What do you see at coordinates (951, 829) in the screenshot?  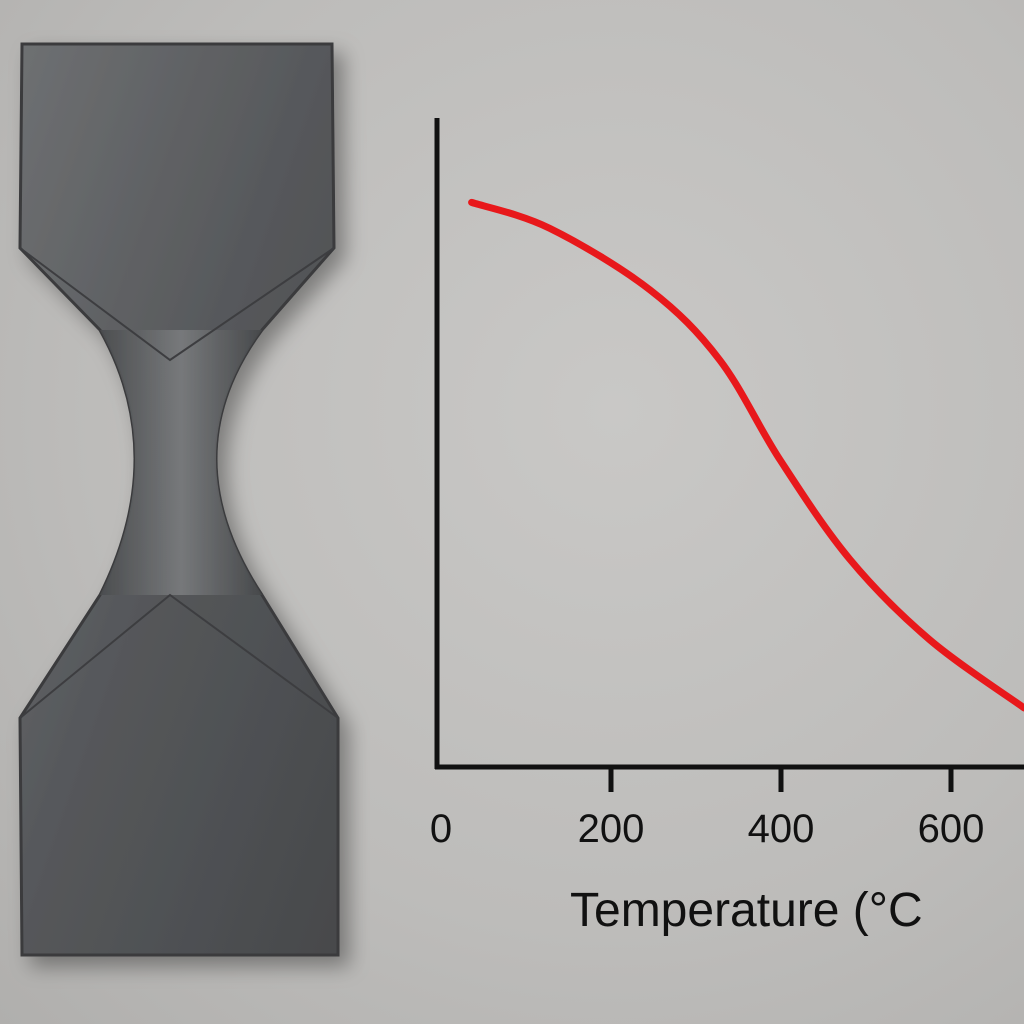 I see `x-tick-label: 600` at bounding box center [951, 829].